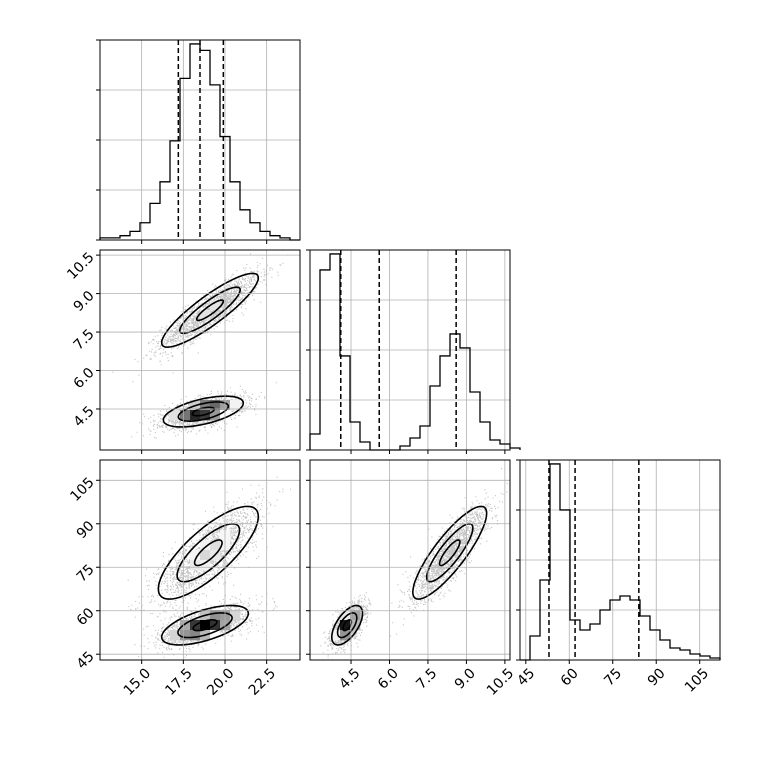 This screenshot has height=760, width=760. What do you see at coordinates (84, 301) in the screenshot?
I see `y-axis-p1-ytick-label-3: 9.0` at bounding box center [84, 301].